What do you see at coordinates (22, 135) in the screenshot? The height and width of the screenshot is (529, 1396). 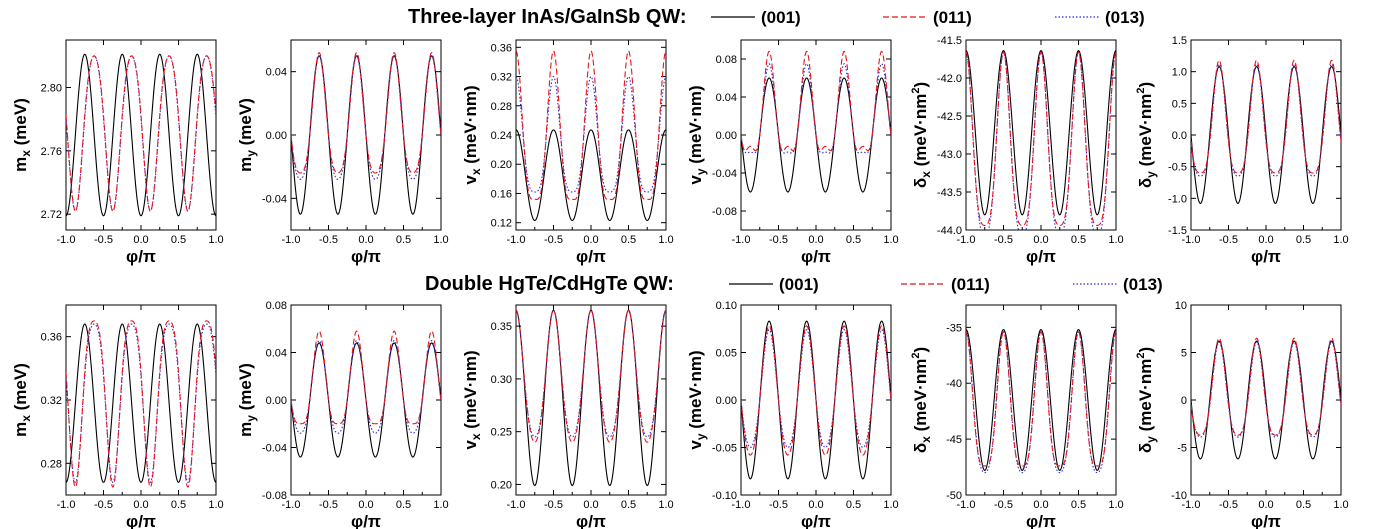 I see `y-axis-label: mx (meV)` at bounding box center [22, 135].